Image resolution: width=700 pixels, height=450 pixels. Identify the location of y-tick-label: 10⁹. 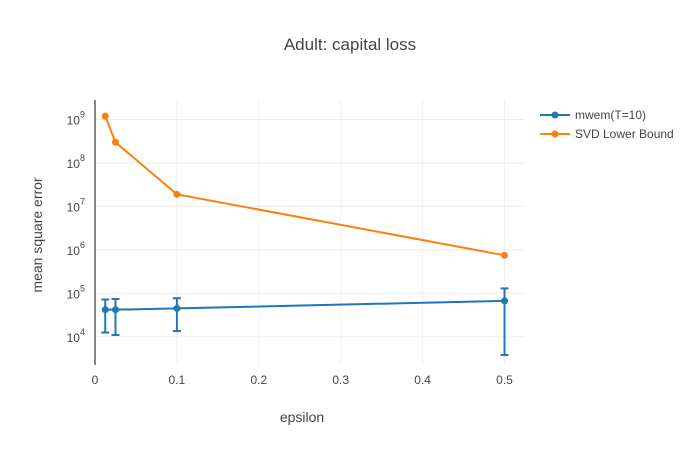
(76, 119).